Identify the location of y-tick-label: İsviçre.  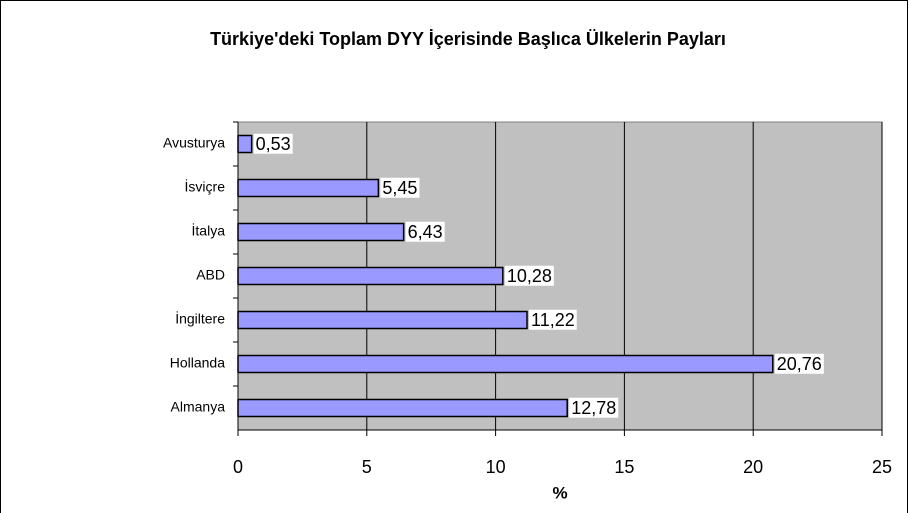
(205, 186).